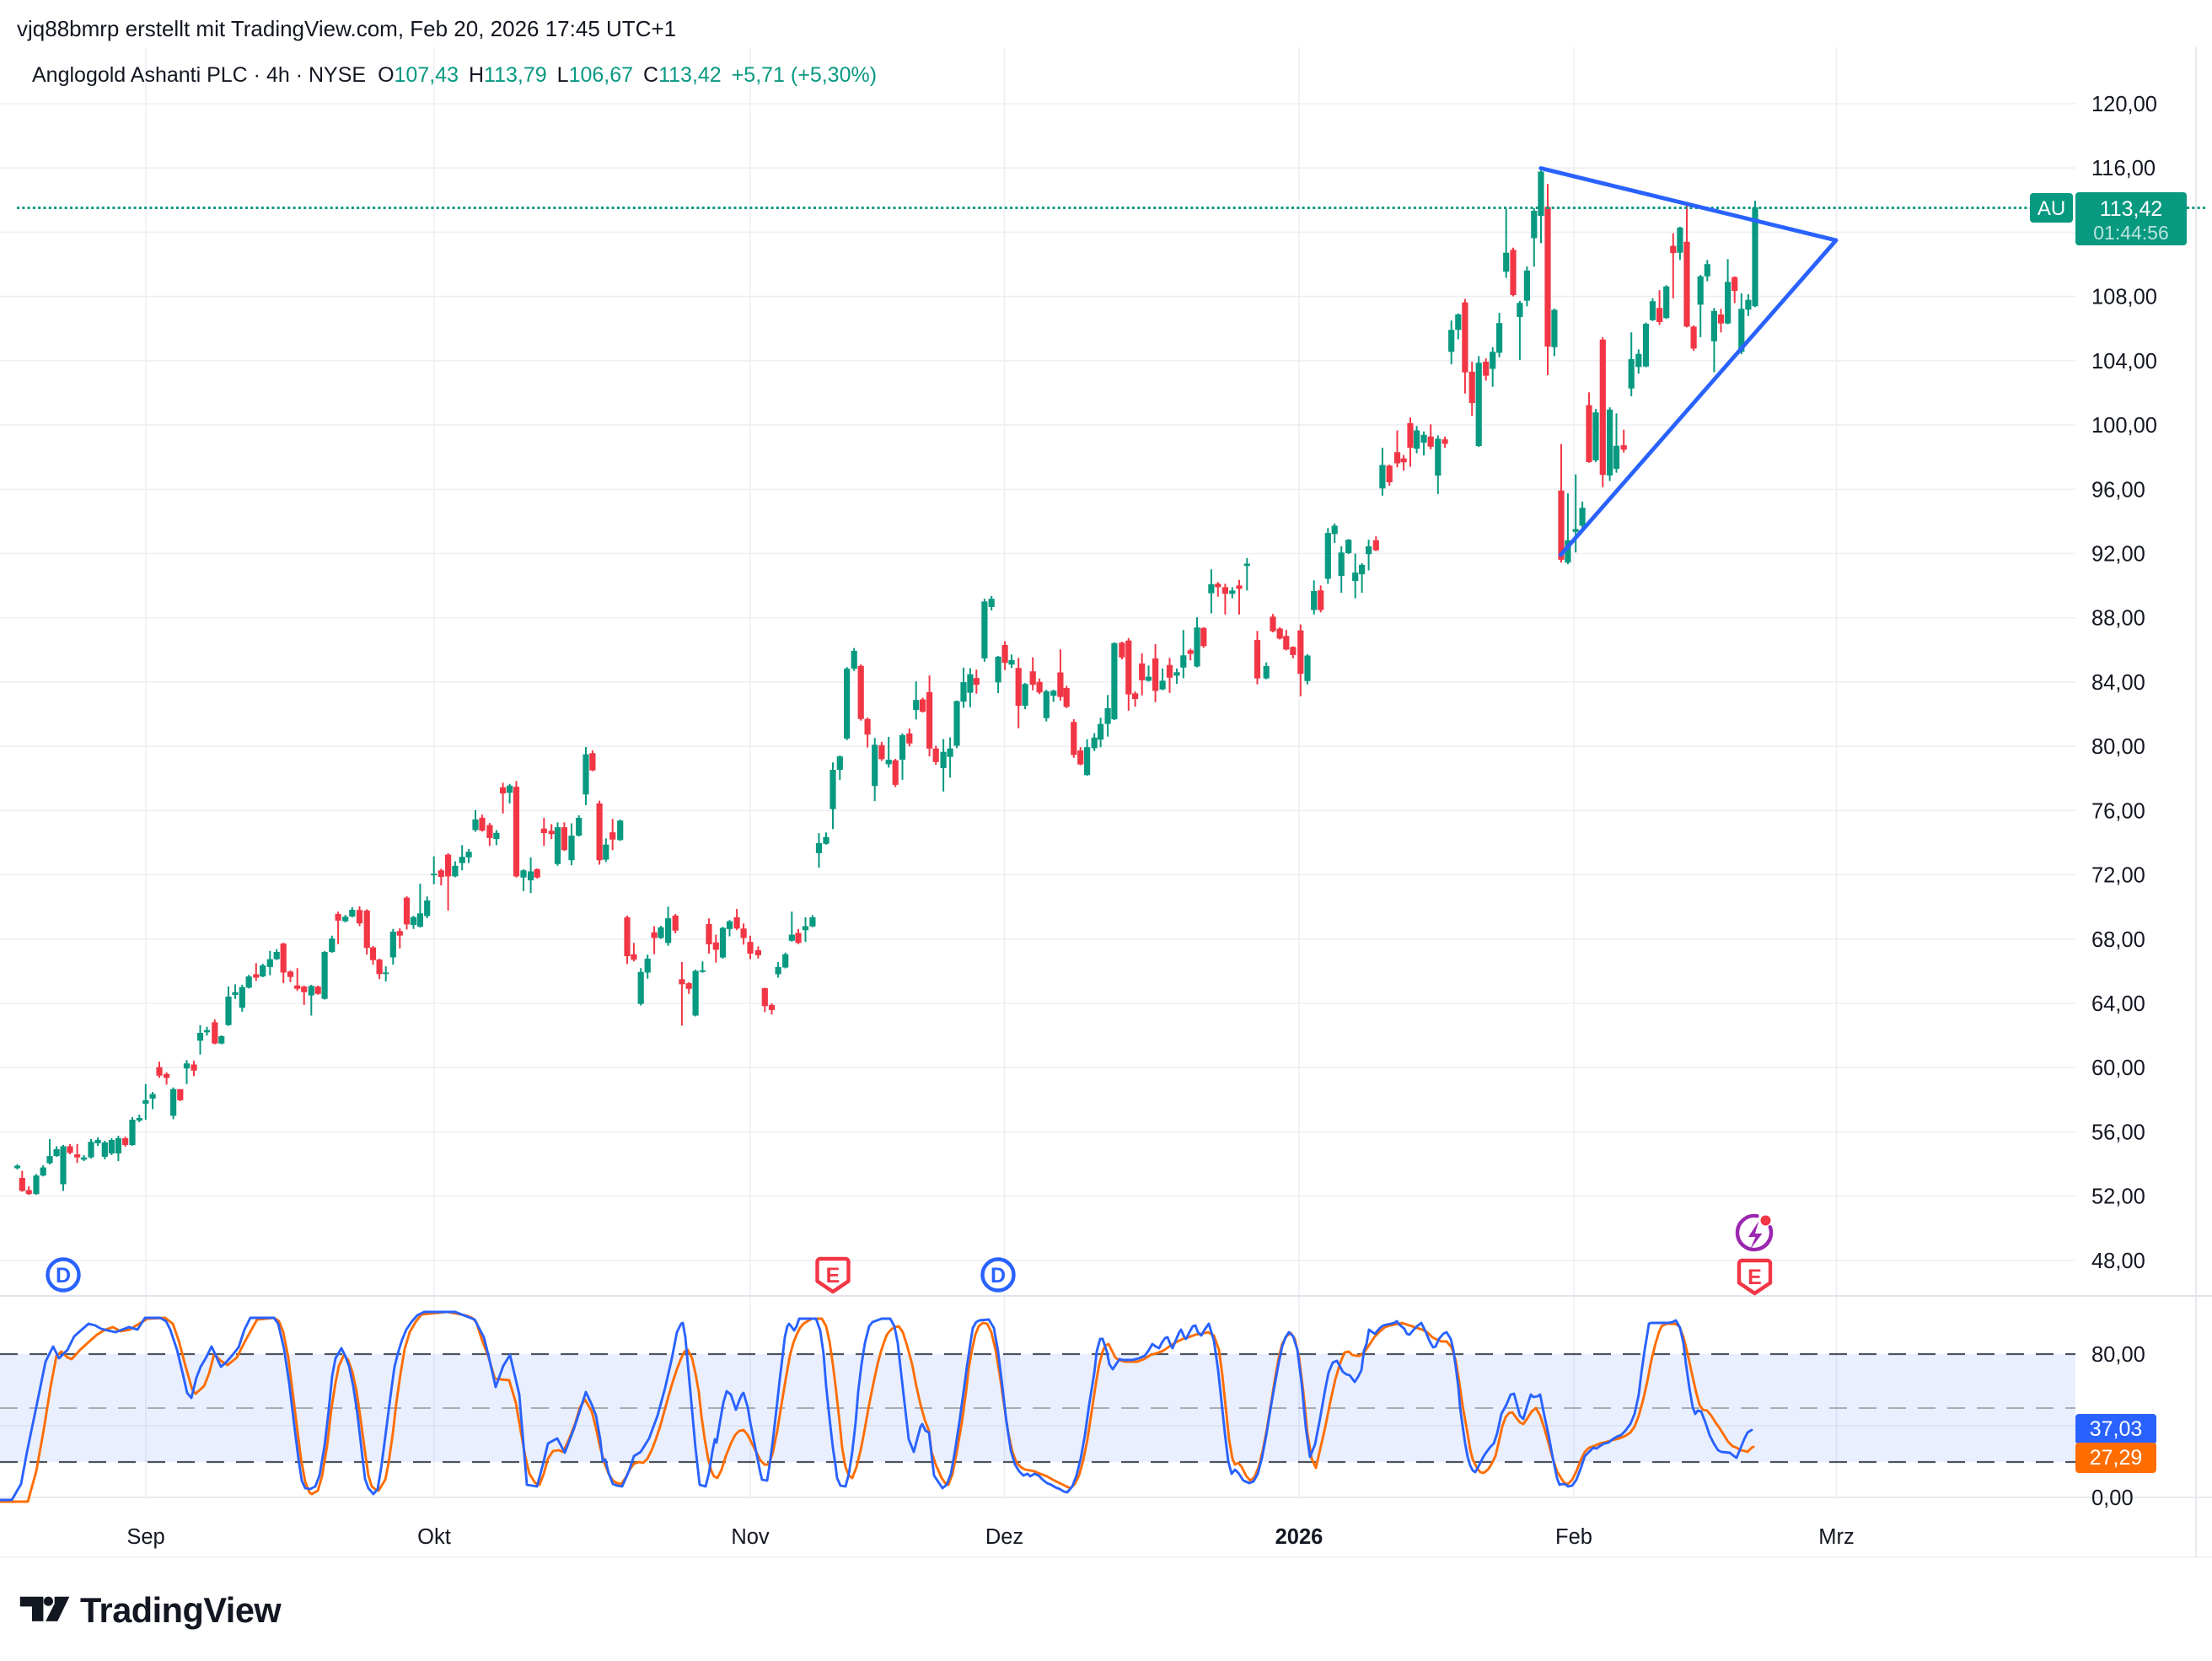 Image resolution: width=2212 pixels, height=1661 pixels. I want to click on svg-text: 84,00, so click(2118, 683).